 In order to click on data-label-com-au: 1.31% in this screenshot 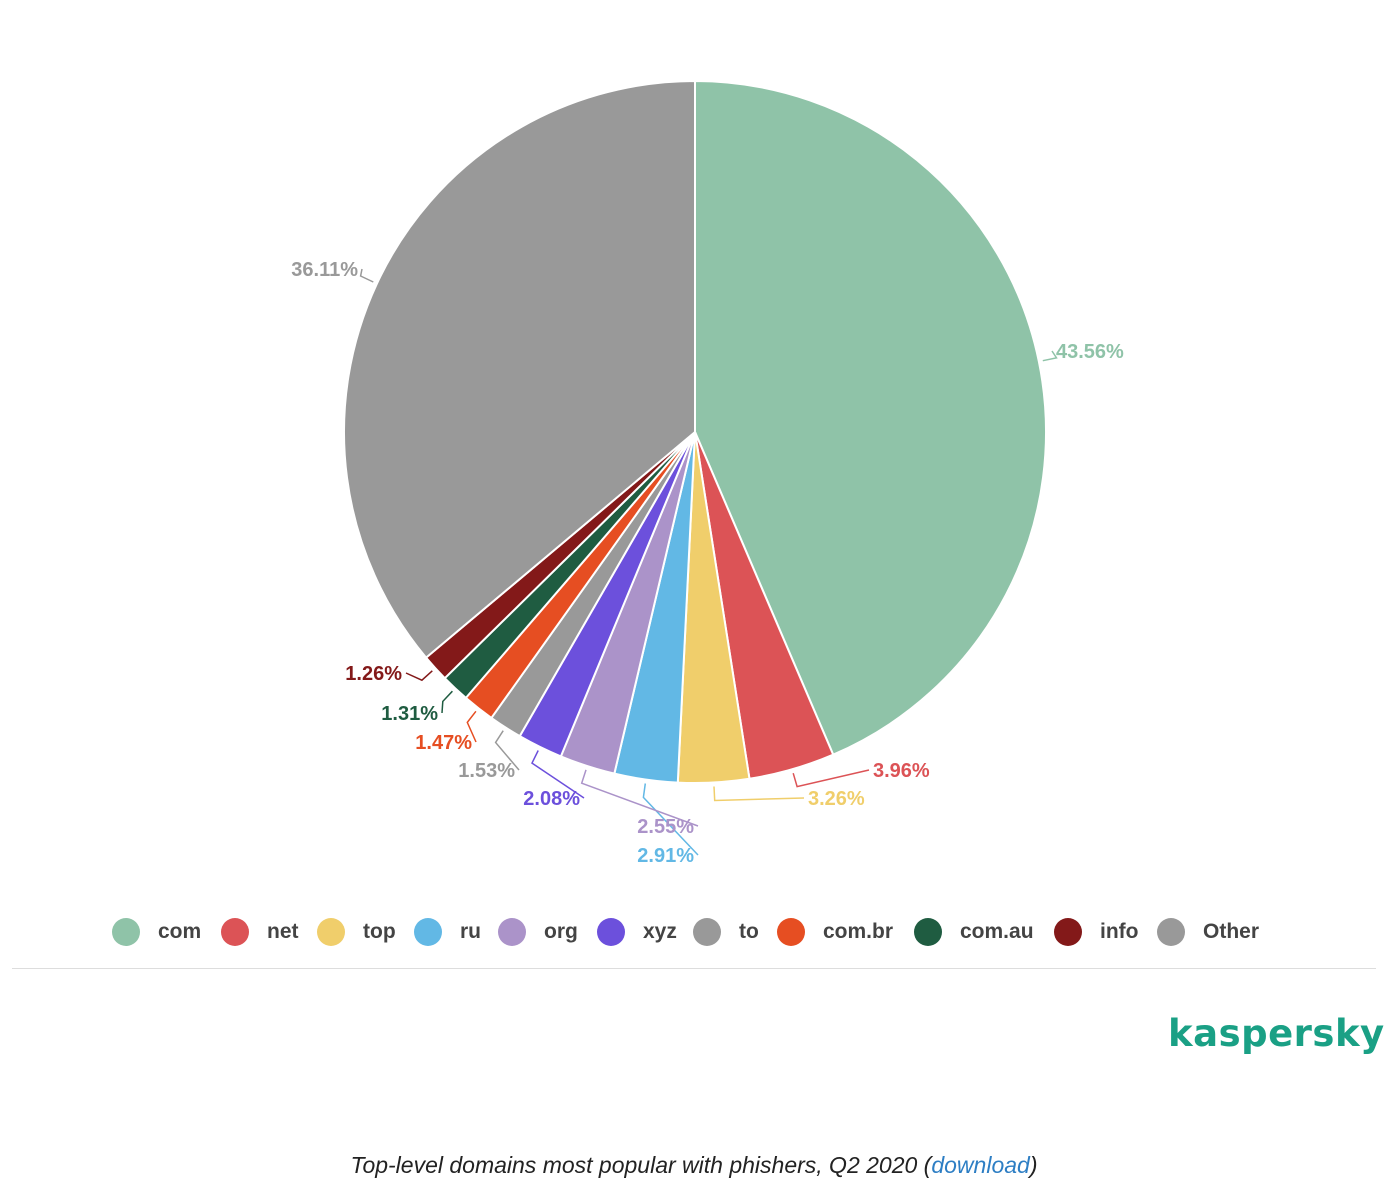, I will do `click(409, 714)`.